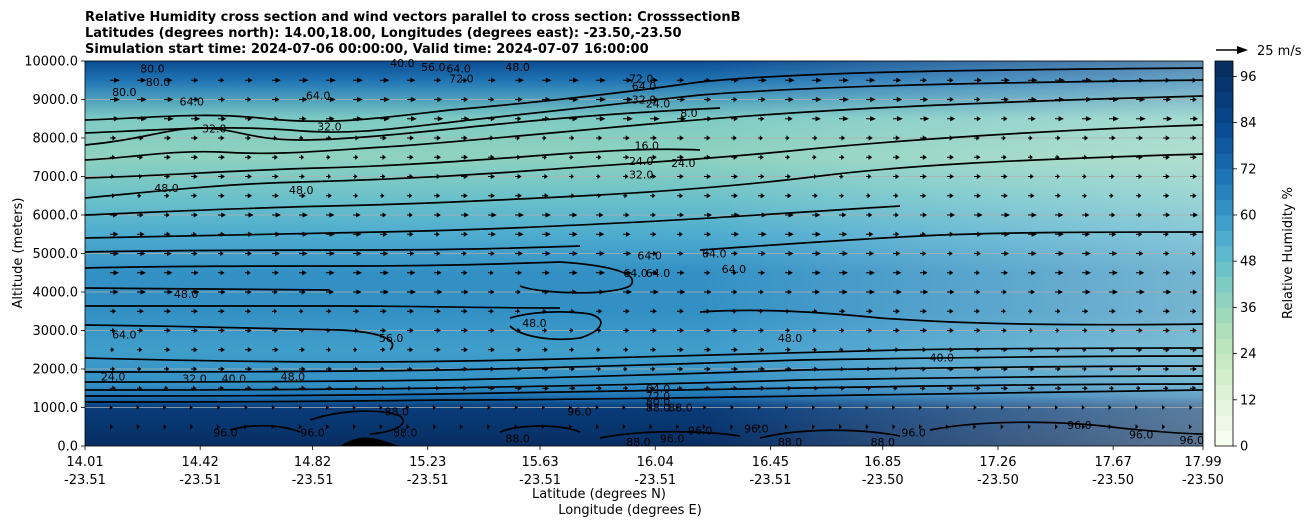 This screenshot has width=1304, height=526. What do you see at coordinates (700, 431) in the screenshot?
I see `contour-label: 96.0` at bounding box center [700, 431].